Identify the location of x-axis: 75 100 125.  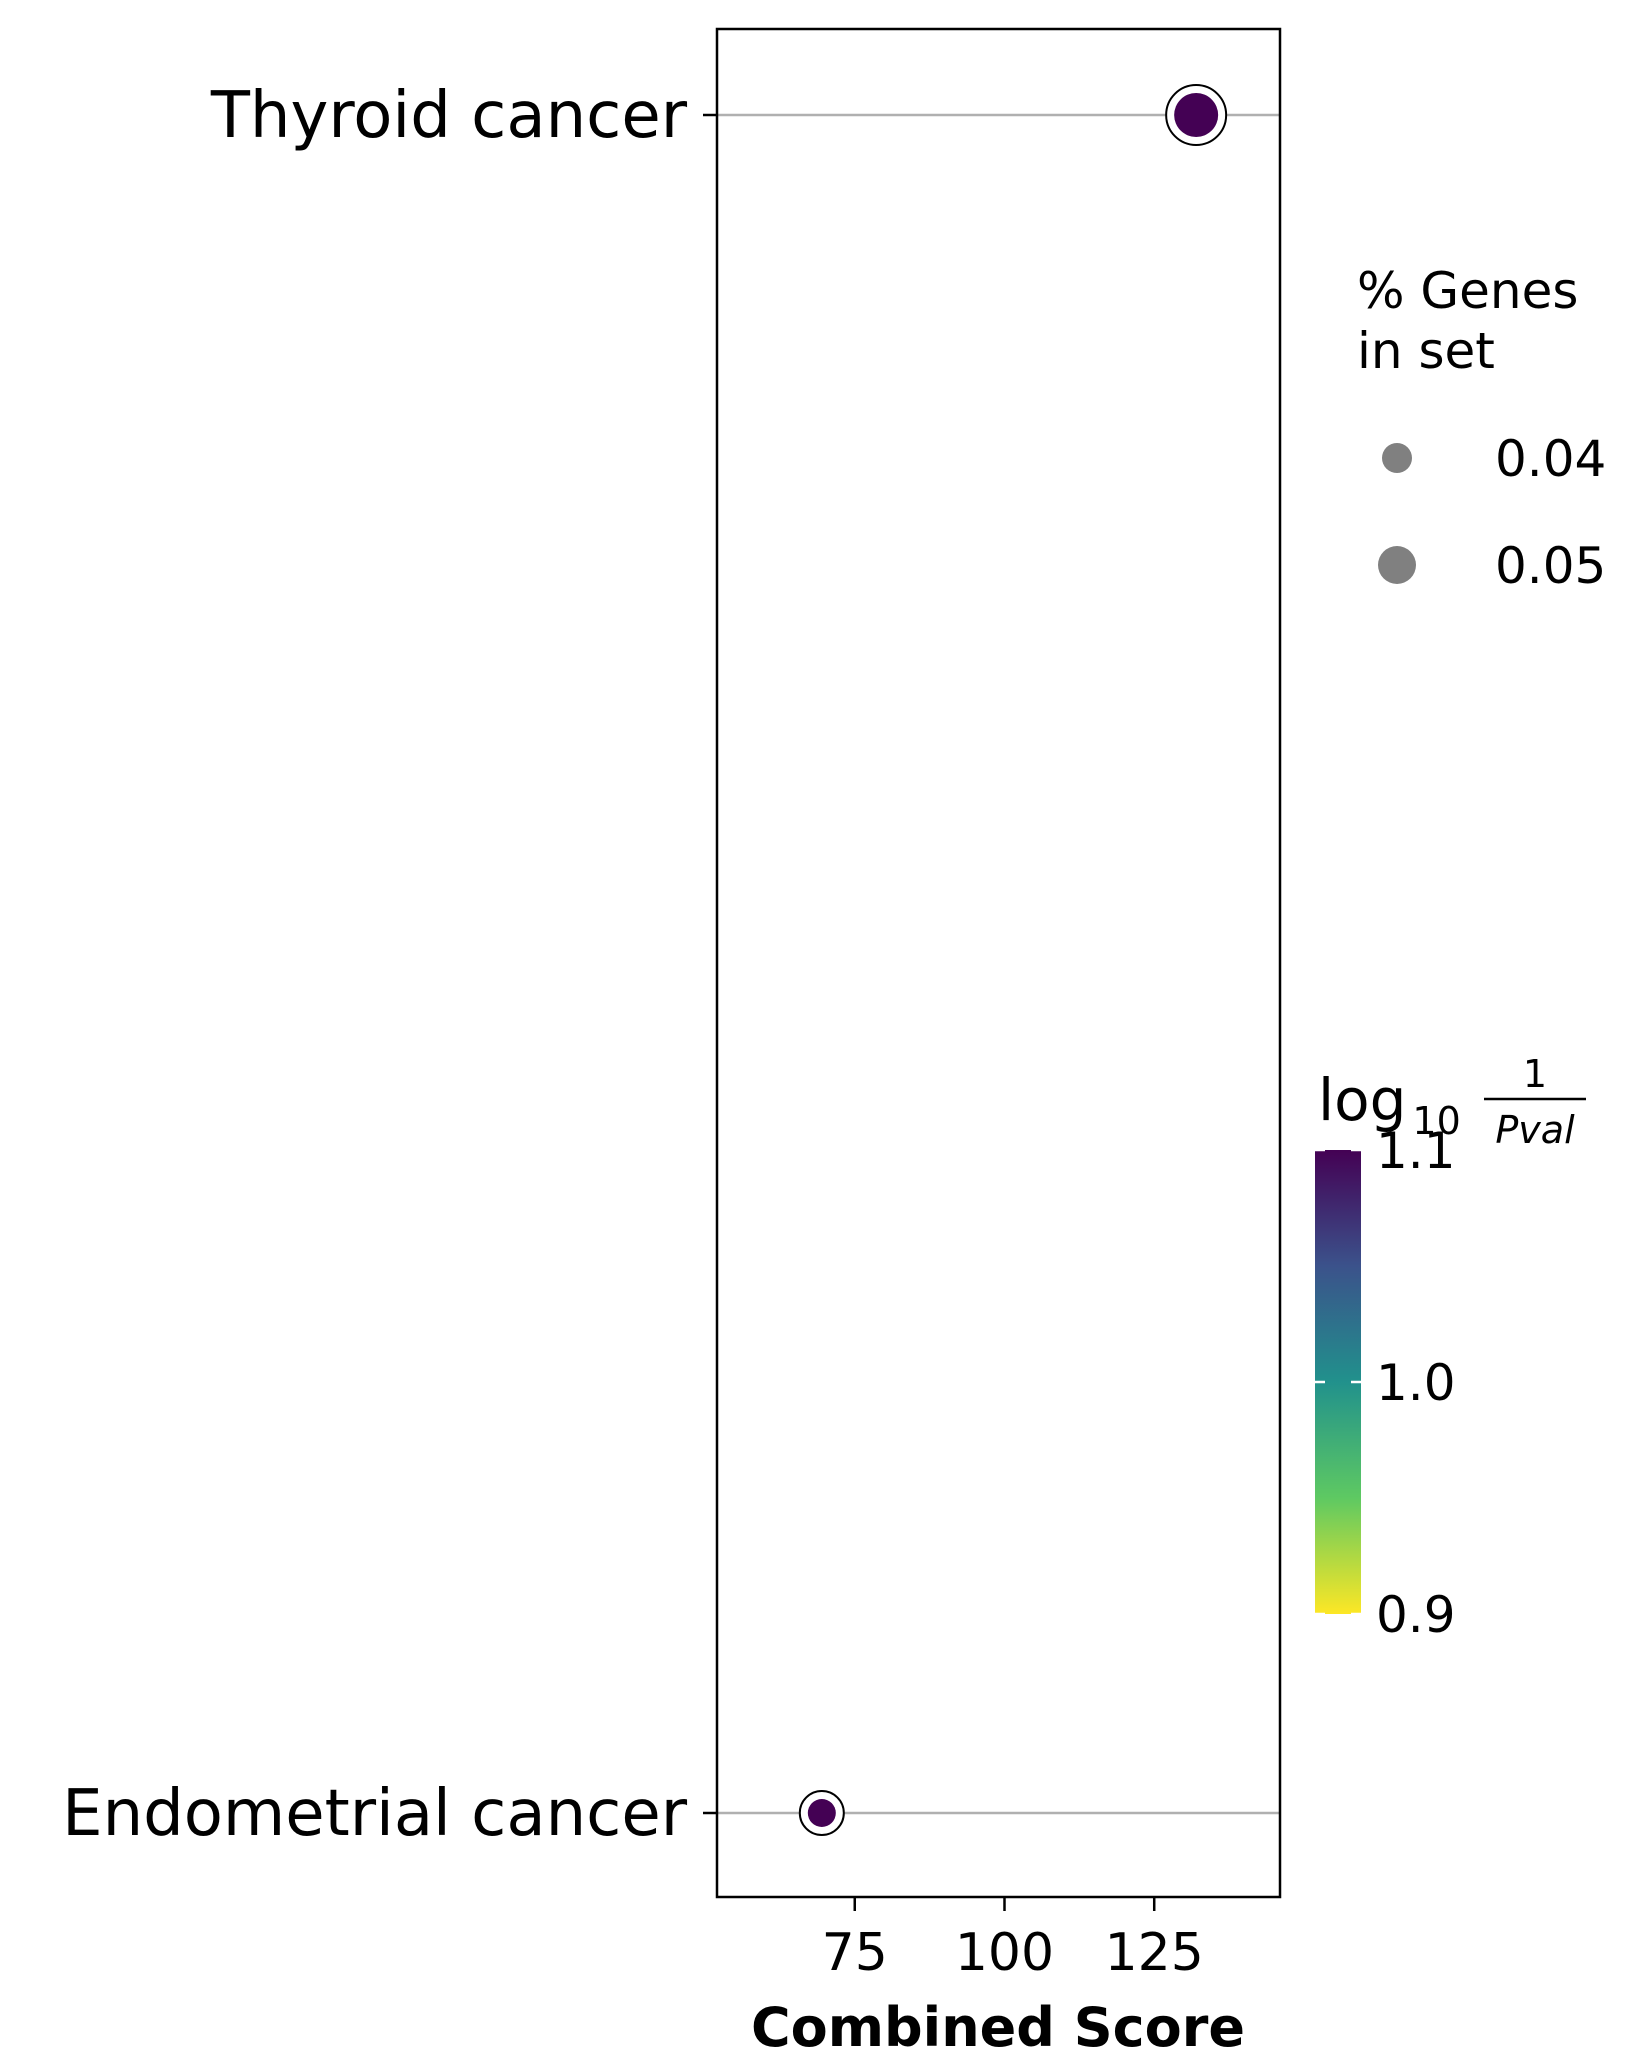
(1013, 1940).